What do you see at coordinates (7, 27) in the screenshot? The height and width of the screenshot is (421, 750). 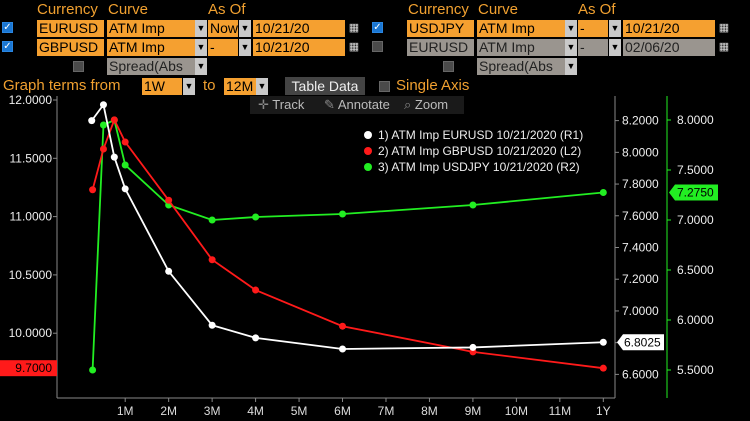 I see `eurusd-checkbox: ✓` at bounding box center [7, 27].